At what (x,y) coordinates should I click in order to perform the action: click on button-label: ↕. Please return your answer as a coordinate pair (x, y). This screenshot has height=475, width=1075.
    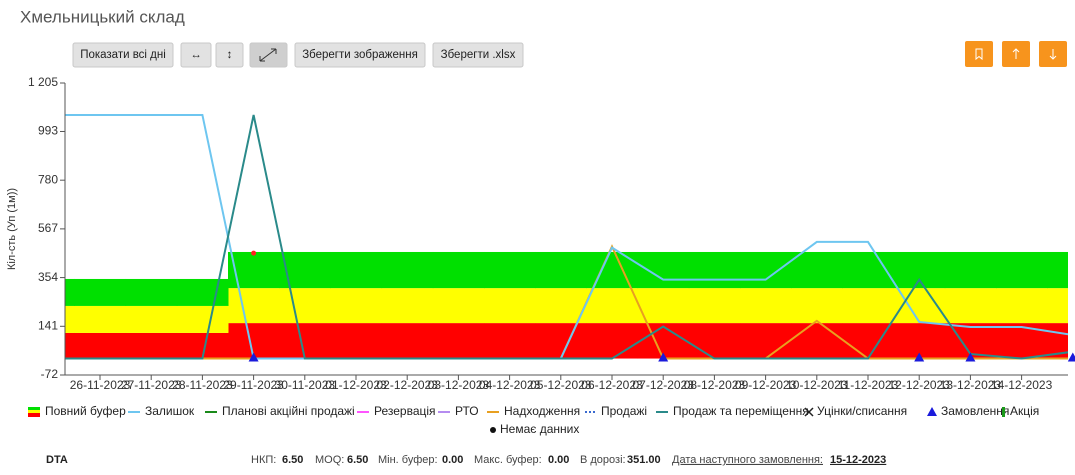
    Looking at the image, I should click on (230, 55).